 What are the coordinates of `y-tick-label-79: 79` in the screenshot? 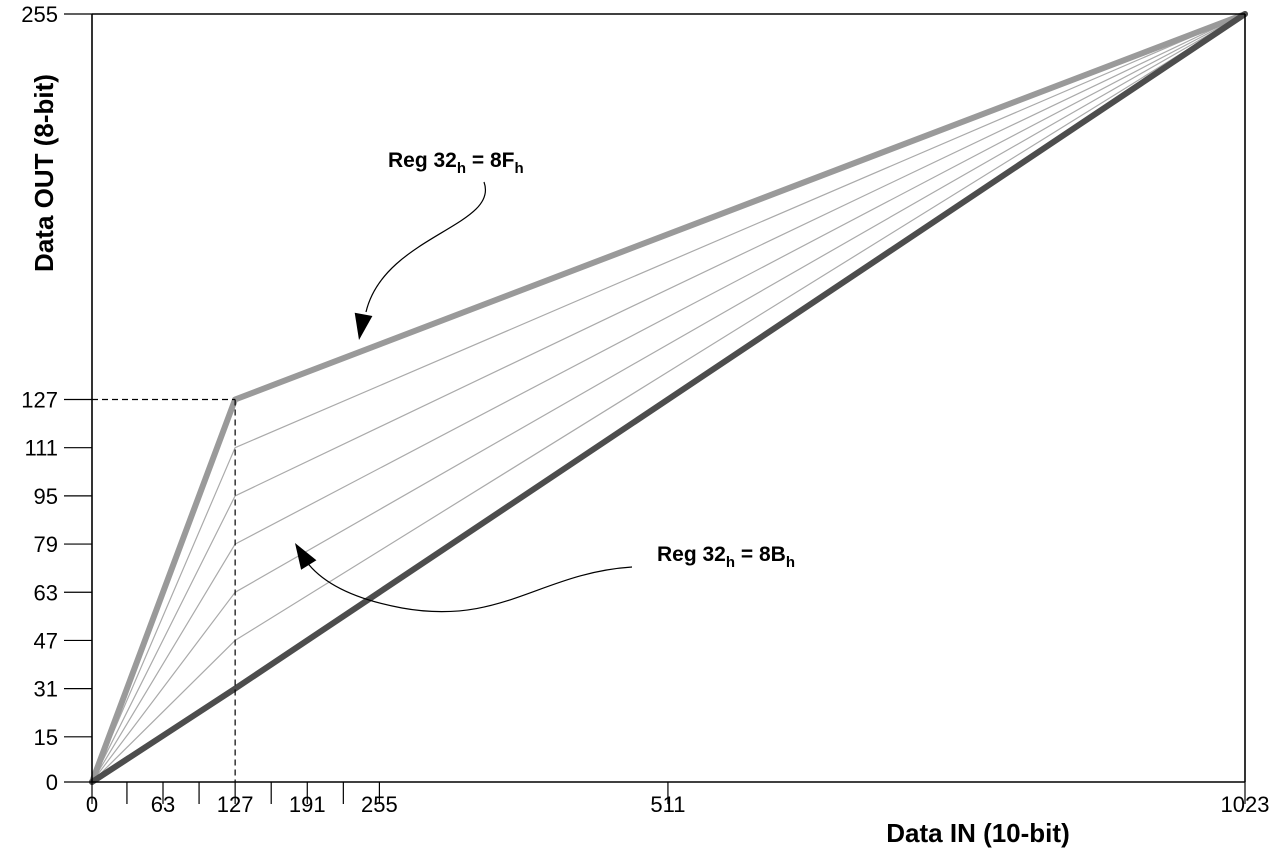 It's located at (46, 544).